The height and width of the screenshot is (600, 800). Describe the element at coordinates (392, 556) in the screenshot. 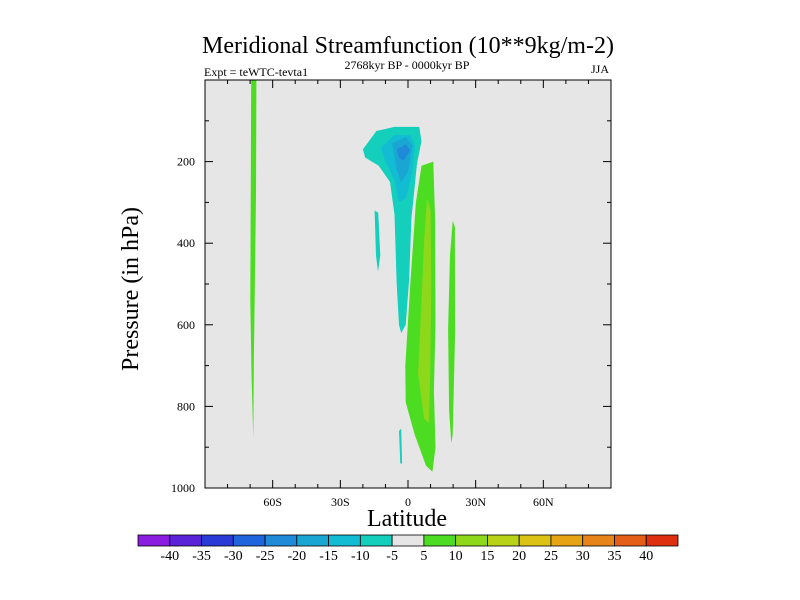

I see `colorbar-label: -5` at that location.